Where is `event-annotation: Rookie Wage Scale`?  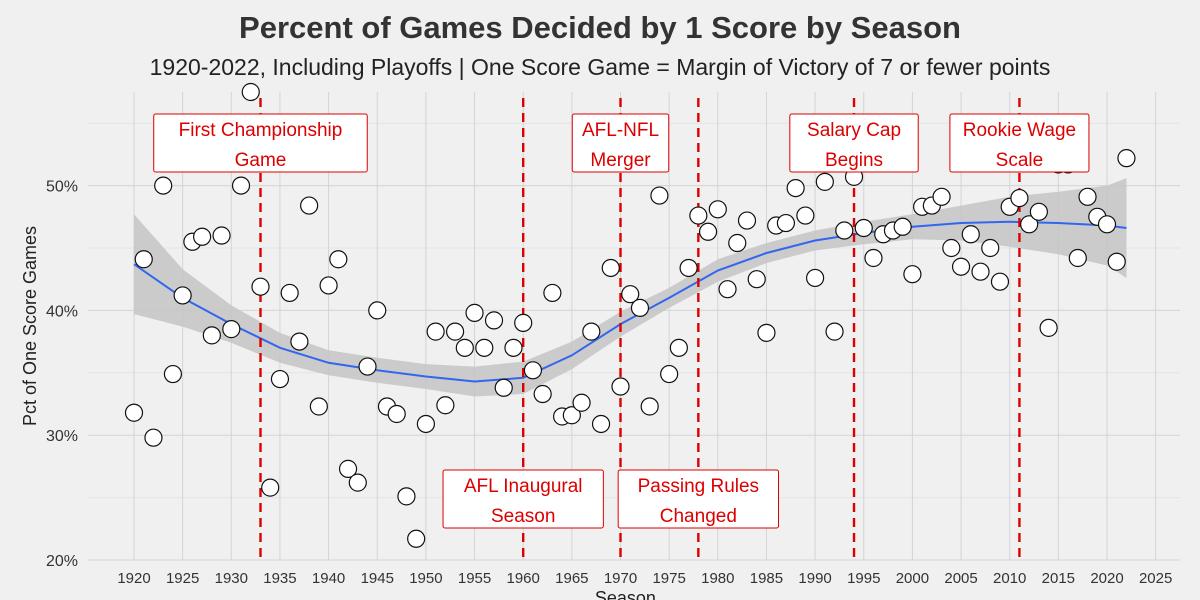 event-annotation: Rookie Wage Scale is located at coordinates (1019, 143).